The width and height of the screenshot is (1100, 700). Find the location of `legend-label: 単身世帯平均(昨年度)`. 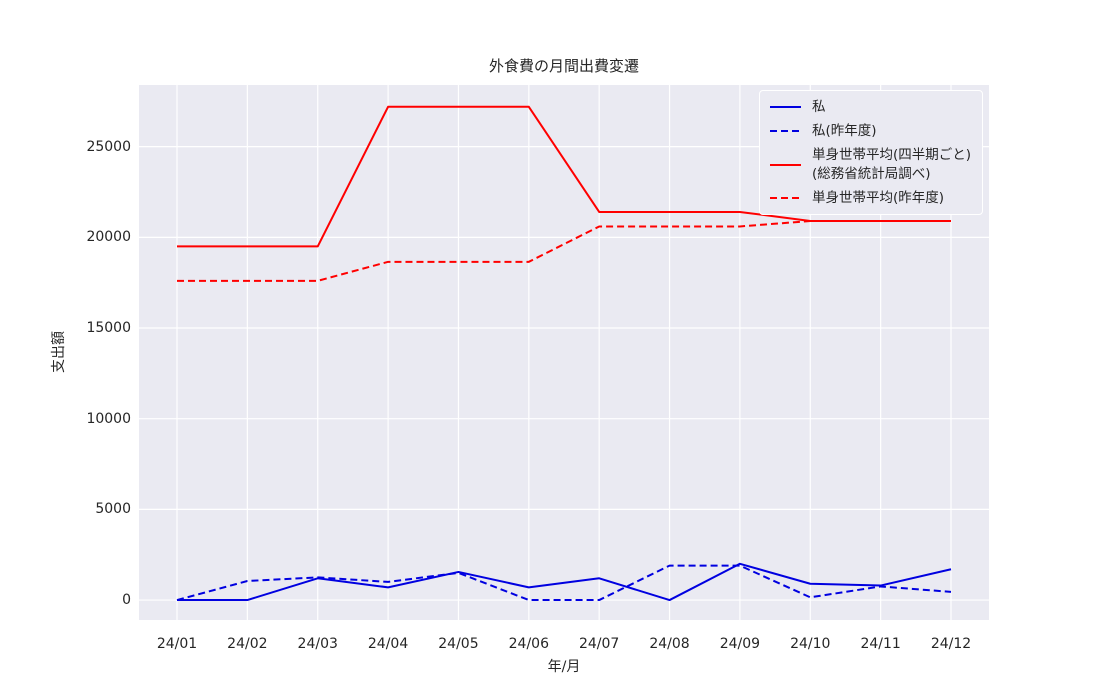

legend-label: 単身世帯平均(昨年度) is located at coordinates (877, 197).